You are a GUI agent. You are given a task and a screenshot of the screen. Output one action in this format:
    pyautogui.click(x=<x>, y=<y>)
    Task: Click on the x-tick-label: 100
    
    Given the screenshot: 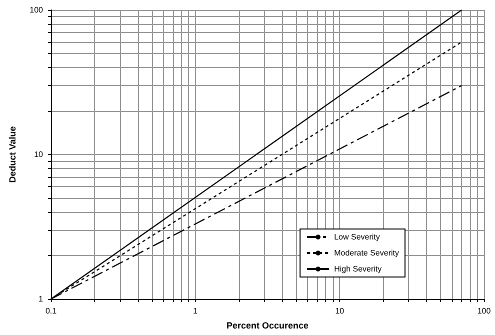 What is the action you would take?
    pyautogui.click(x=484, y=311)
    